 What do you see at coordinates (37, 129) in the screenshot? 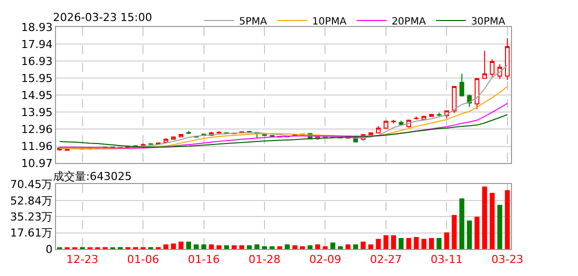
I see `y-tick-label: 12.96` at bounding box center [37, 129].